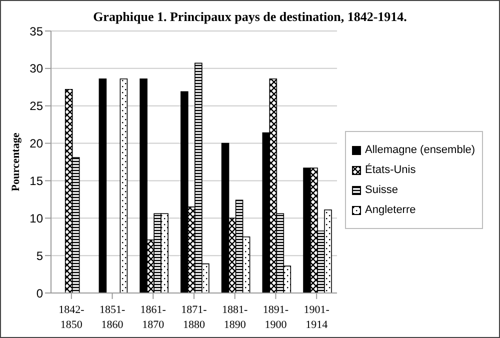  What do you see at coordinates (37, 31) in the screenshot?
I see `y-tick-label: 35` at bounding box center [37, 31].